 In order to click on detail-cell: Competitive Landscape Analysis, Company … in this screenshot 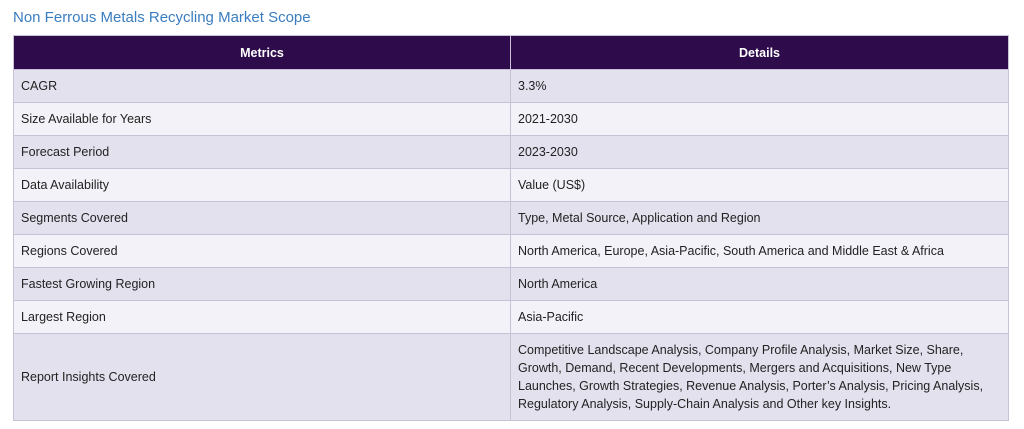, I will do `click(759, 377)`.